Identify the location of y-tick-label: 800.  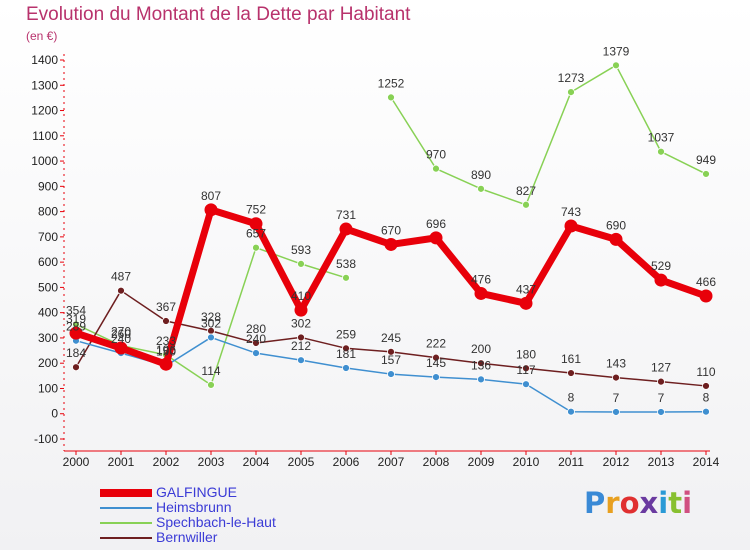
(48, 212).